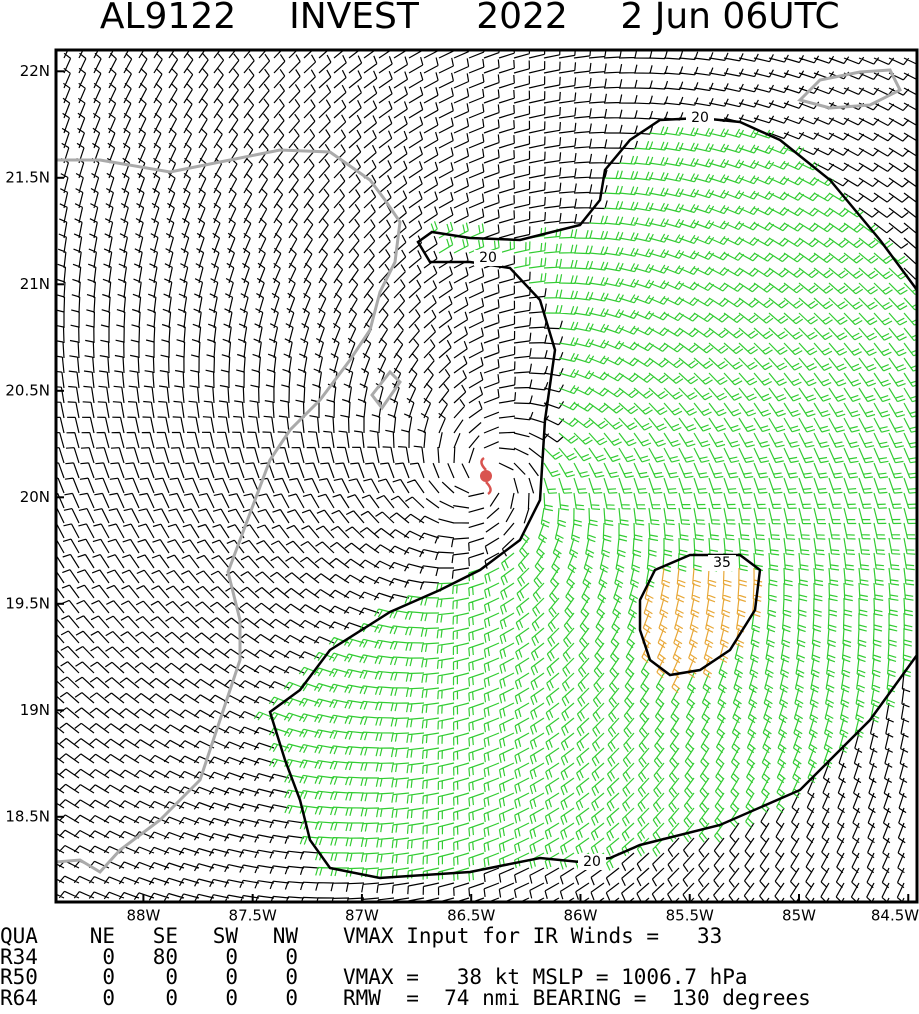  What do you see at coordinates (577, 998) in the screenshot?
I see `note: RMW = 74 nmi BEARING = 130 degrees` at bounding box center [577, 998].